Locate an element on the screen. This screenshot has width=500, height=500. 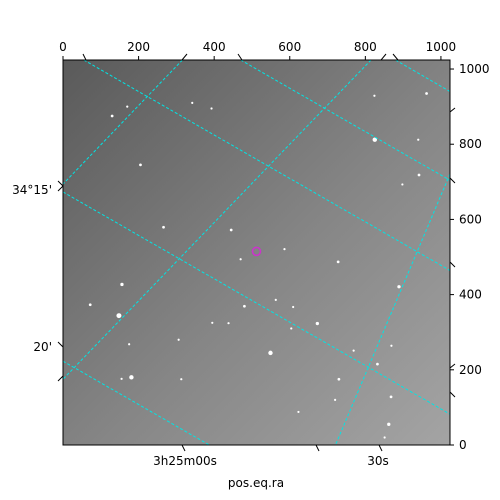
pixel-x-ticks: 0 200 400 600 800 1000 is located at coordinates (257, 50).